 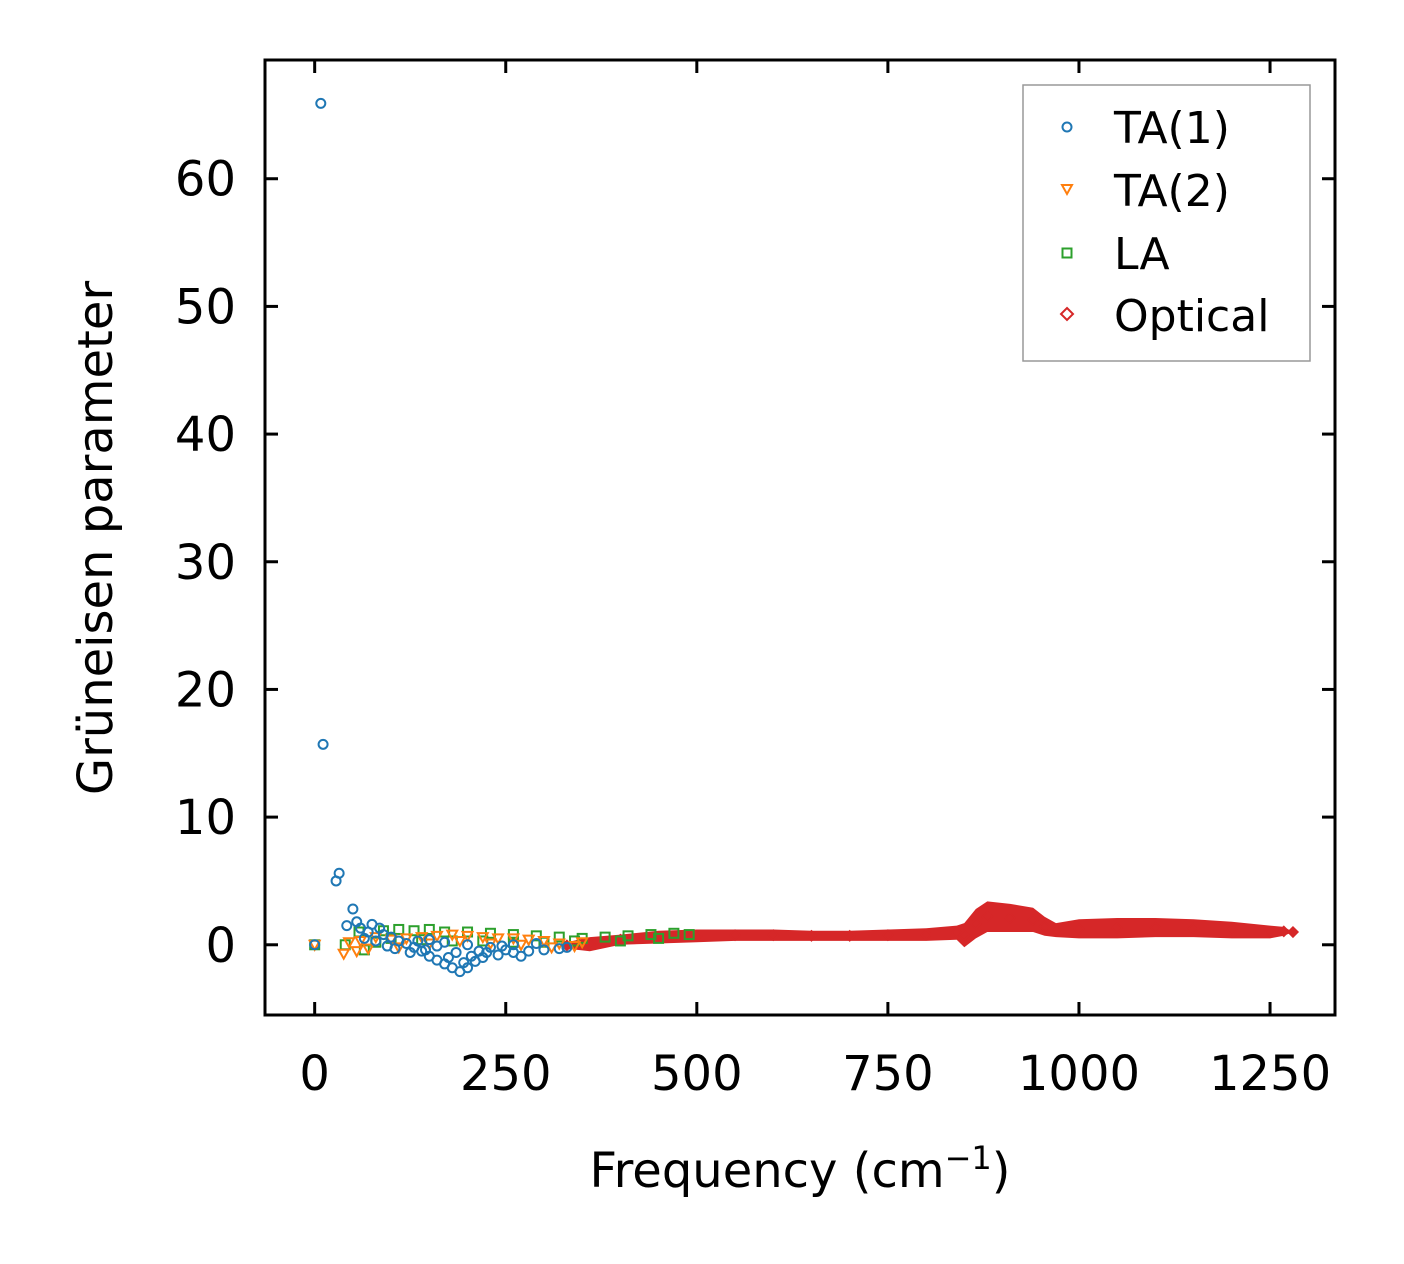 I want to click on legend-marker-ta1, so click(x=1067, y=127).